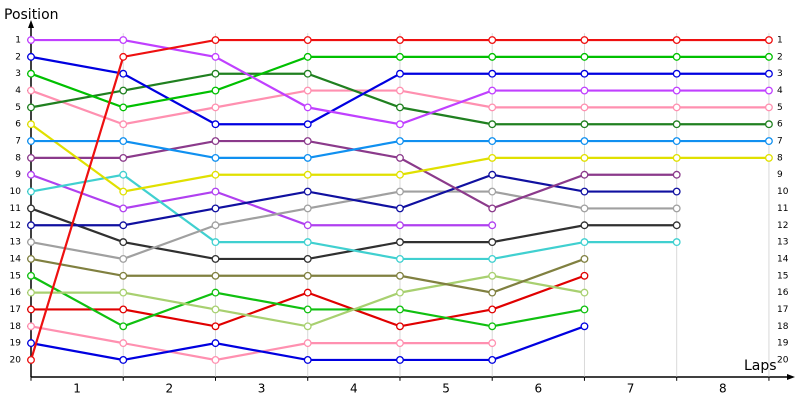 This screenshot has height=400, width=800. Describe the element at coordinates (782, 226) in the screenshot. I see `y-tick-label-right: 12` at that location.